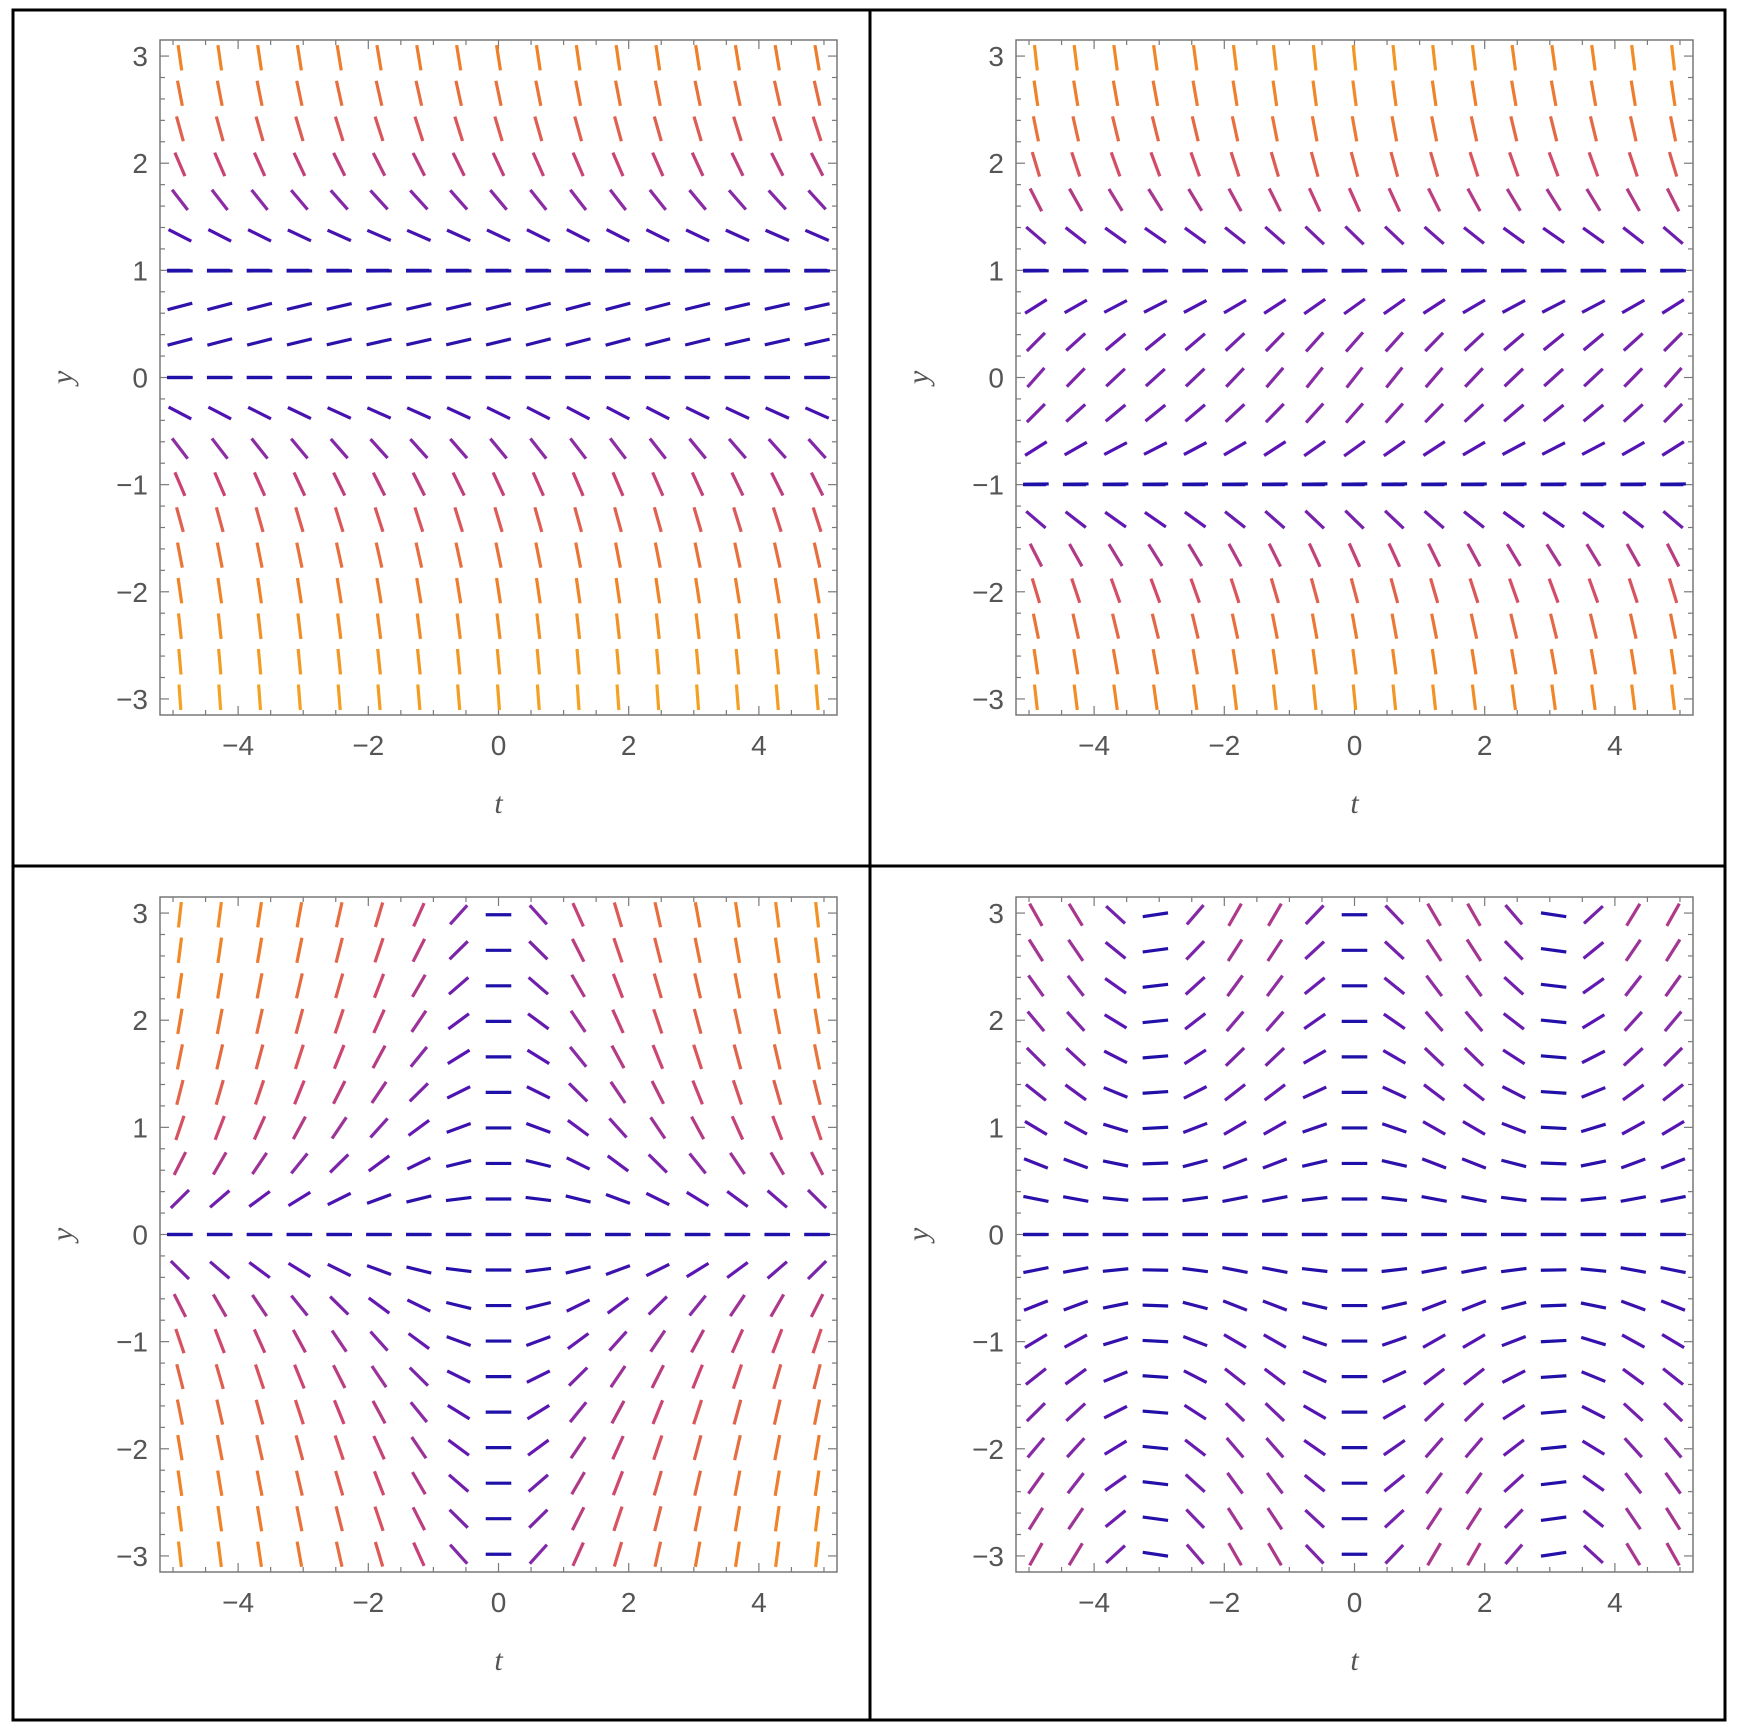  Describe the element at coordinates (140, 913) in the screenshot. I see `y-tick-label: 3` at that location.